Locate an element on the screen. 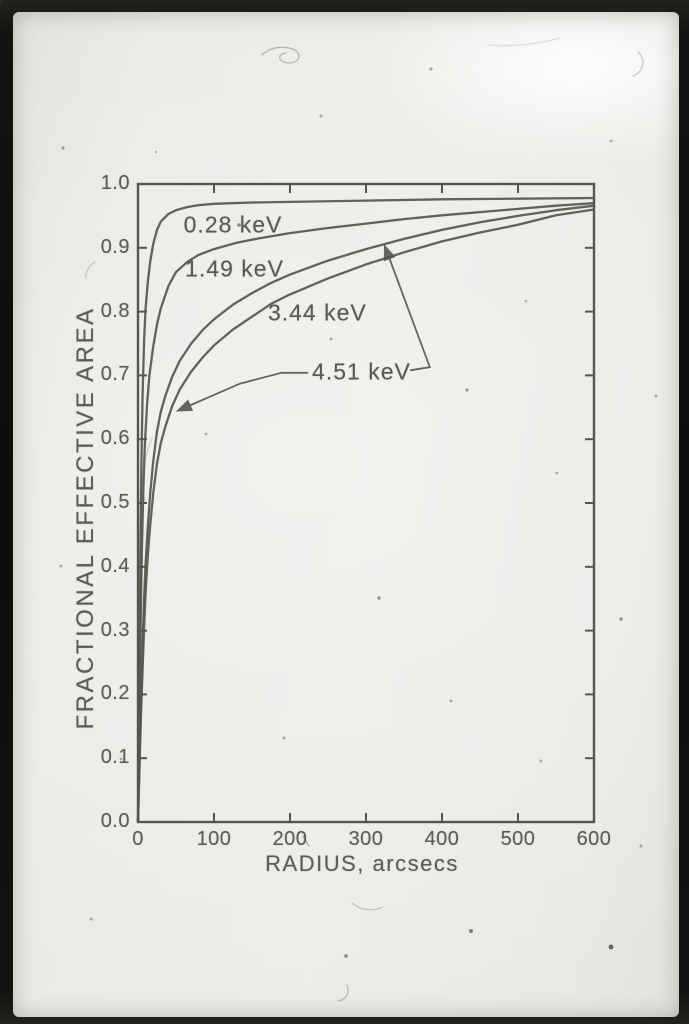  y-tick-label: 0.2 is located at coordinates (115, 693).